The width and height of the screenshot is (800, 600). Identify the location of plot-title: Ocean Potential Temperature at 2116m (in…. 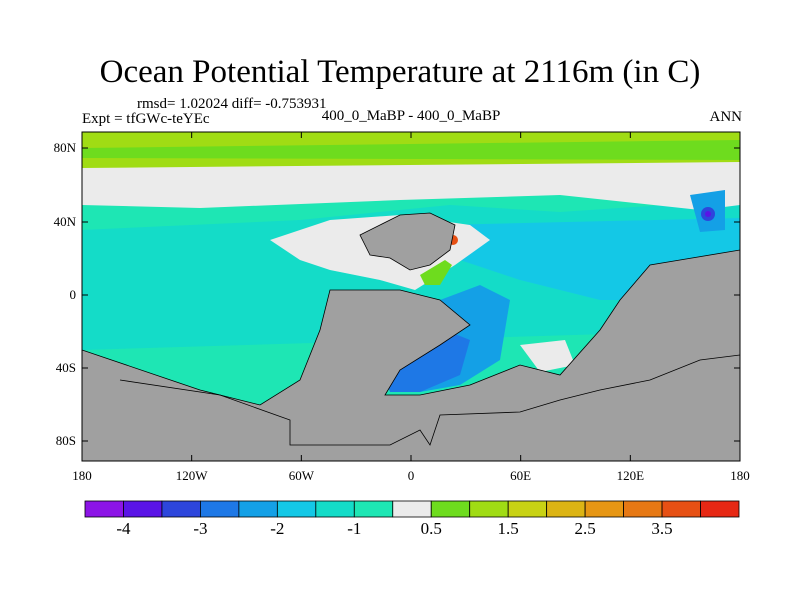
(400, 72).